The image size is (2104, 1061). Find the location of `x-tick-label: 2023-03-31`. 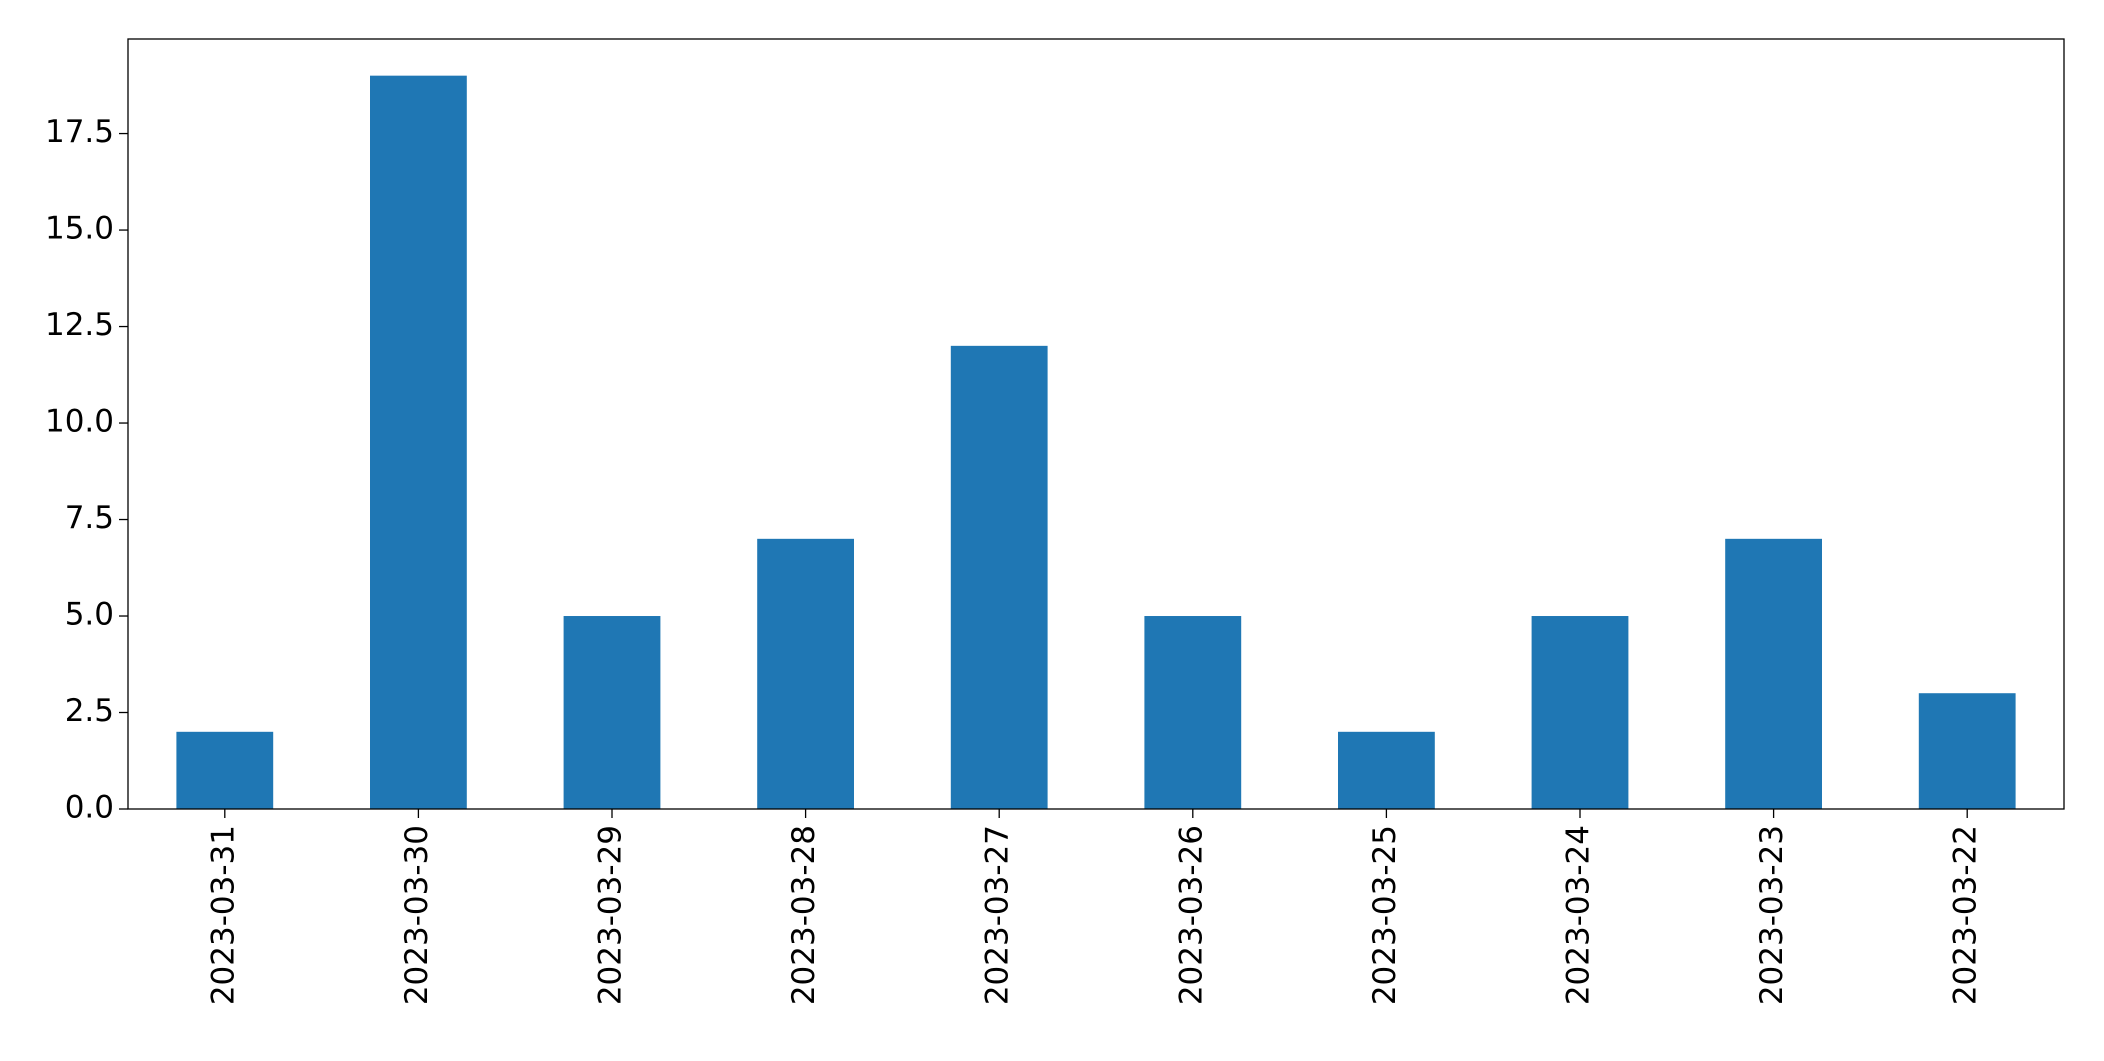

x-tick-label: 2023-03-31 is located at coordinates (223, 915).